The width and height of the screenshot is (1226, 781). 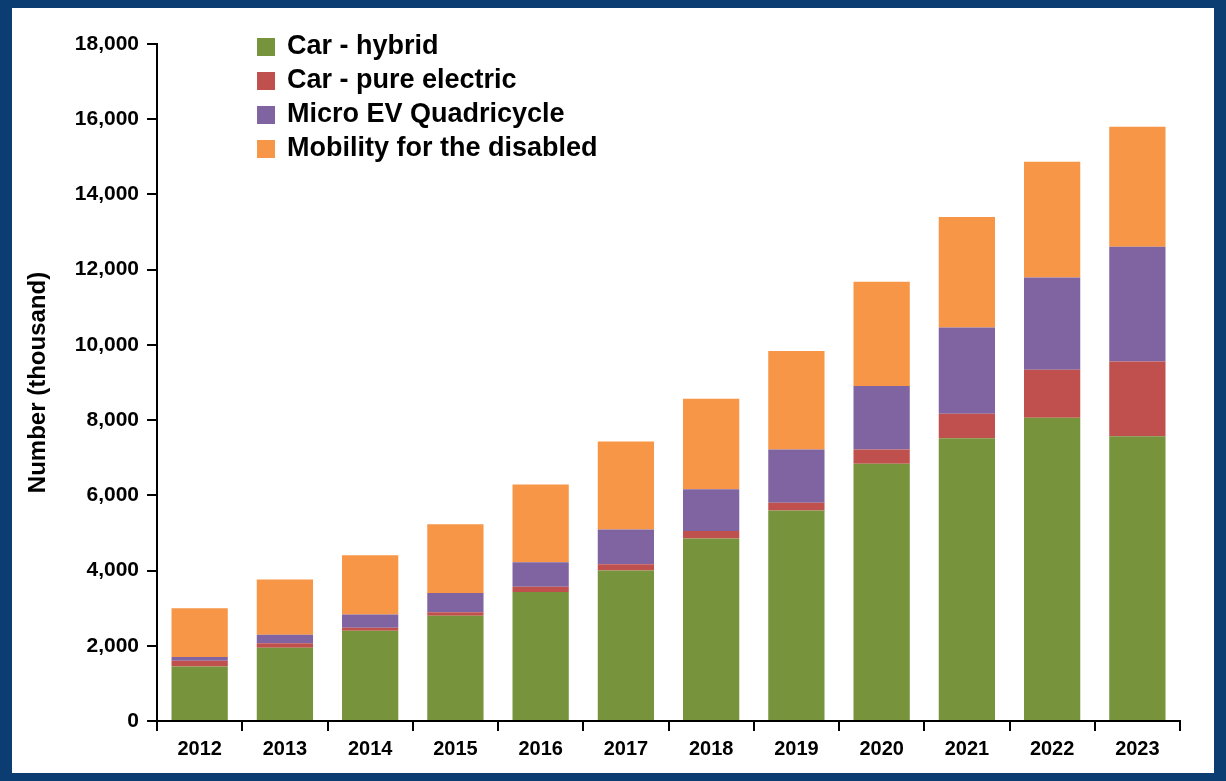 I want to click on legend-label: Car - pure electric, so click(x=402, y=79).